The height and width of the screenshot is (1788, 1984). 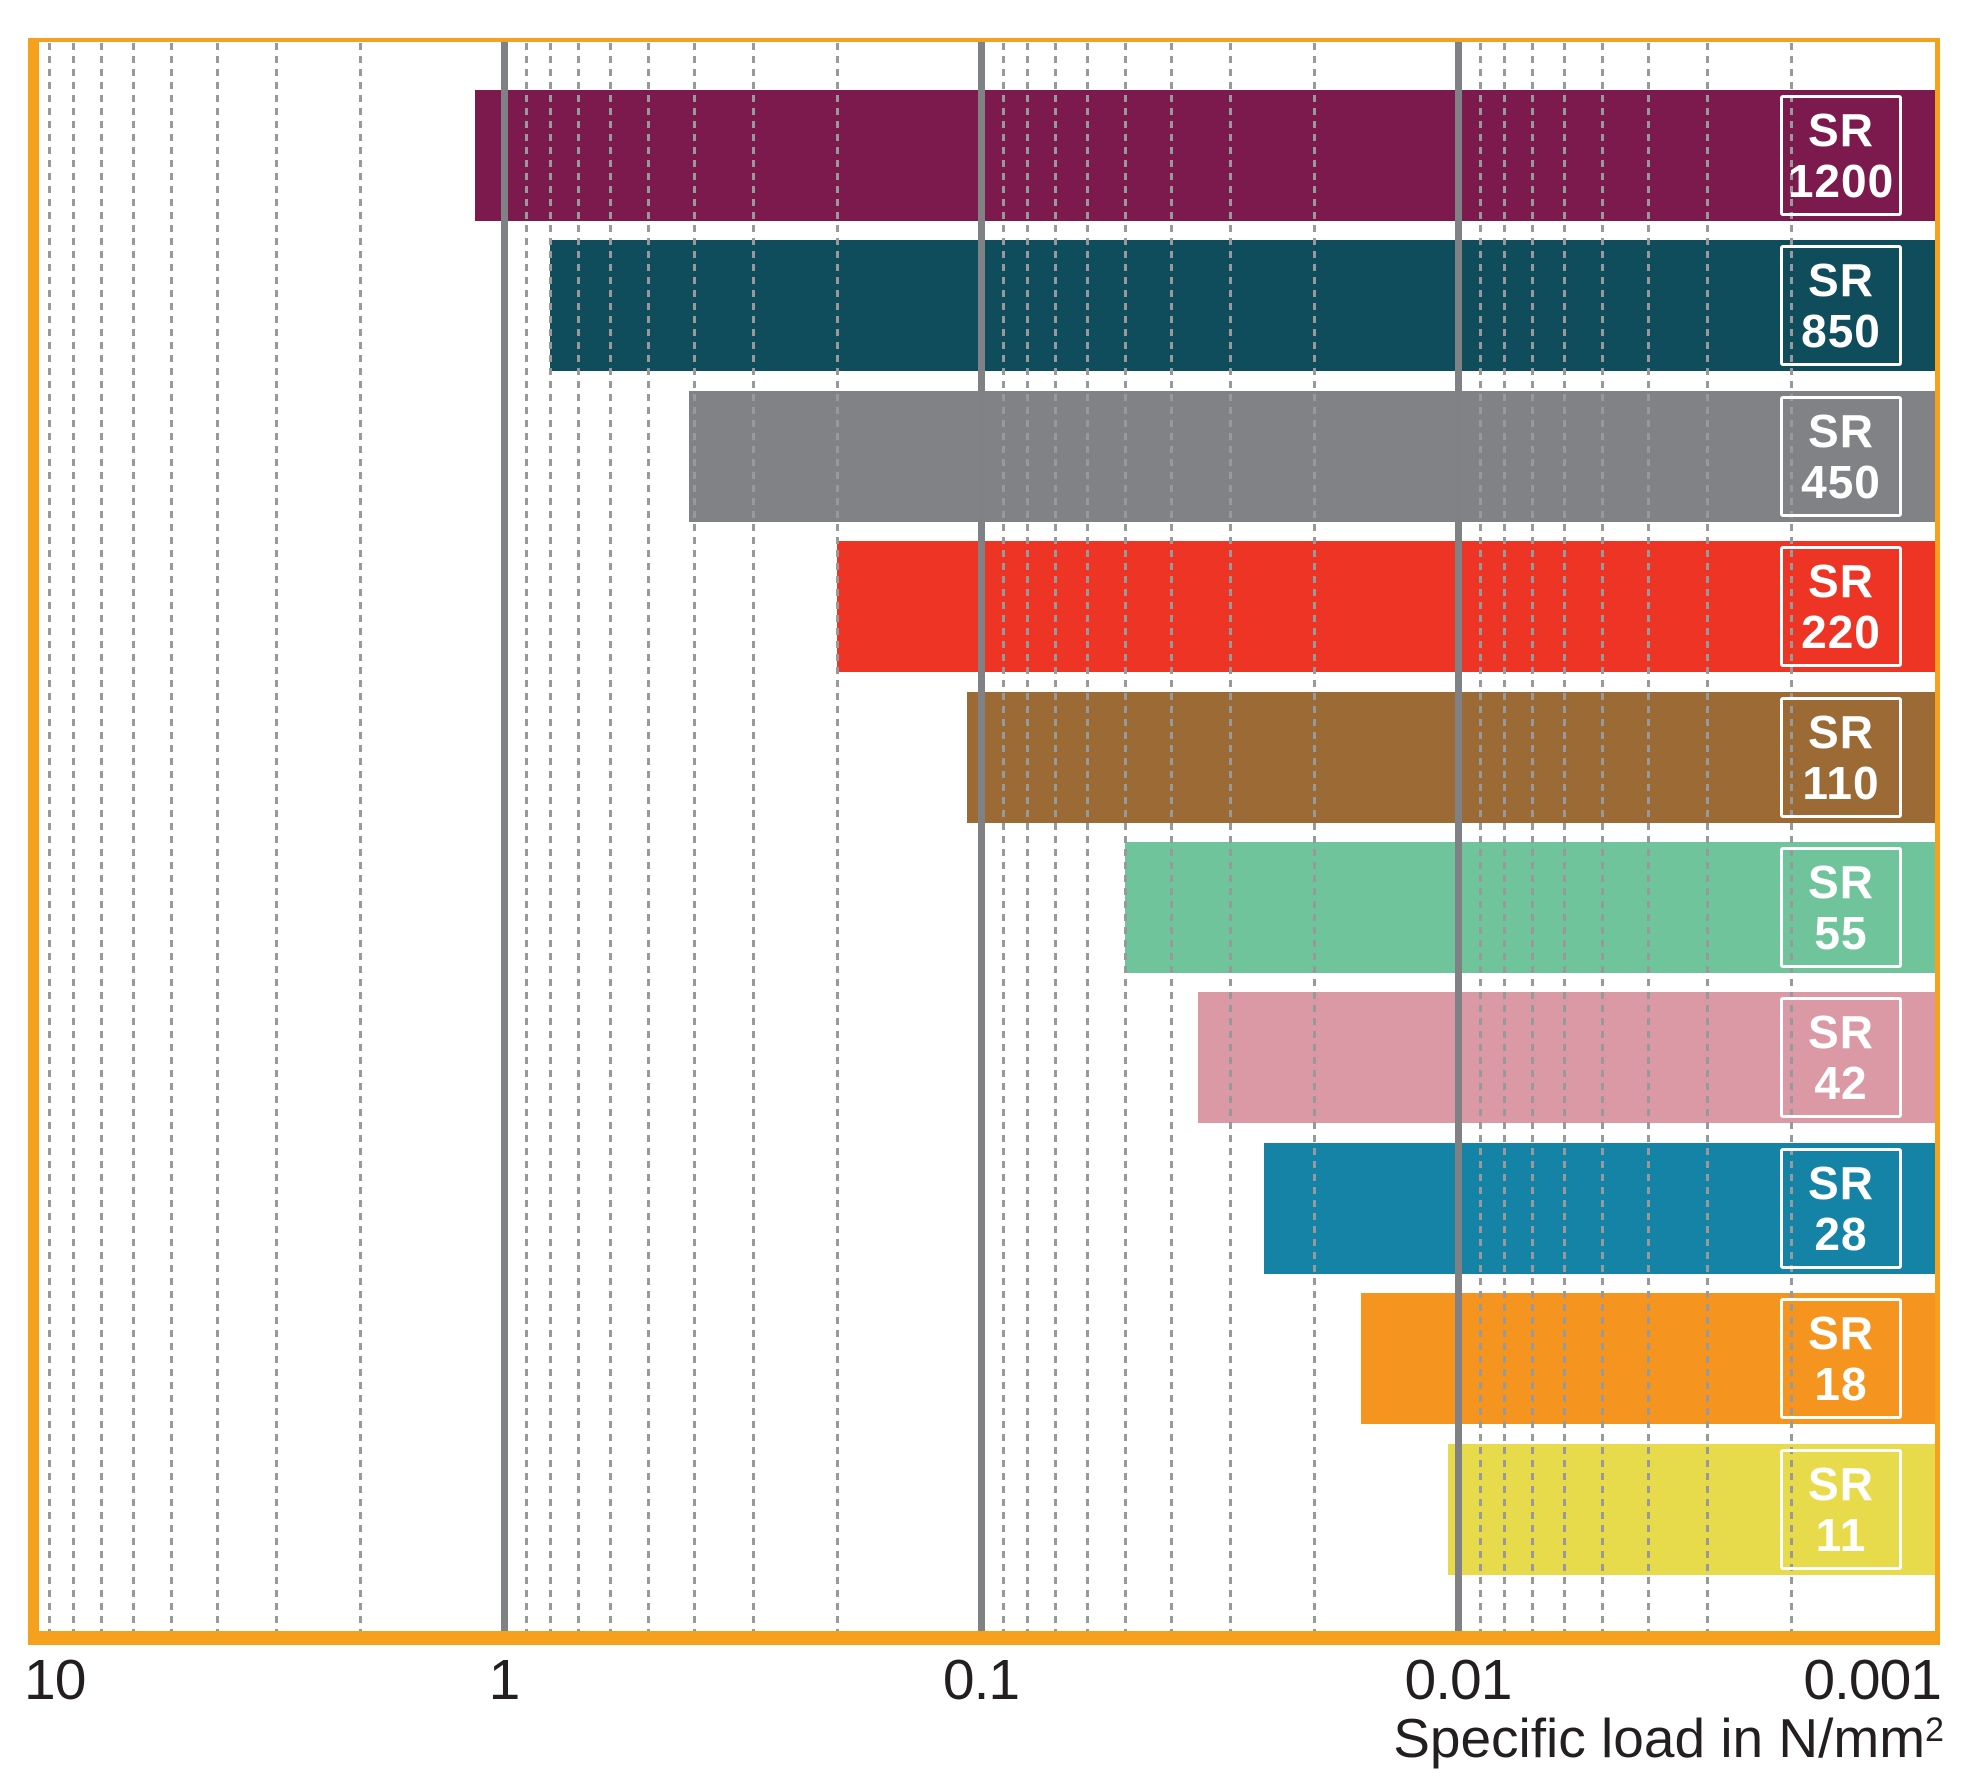 I want to click on bar-label-sr-18: SR 18, so click(x=1841, y=1358).